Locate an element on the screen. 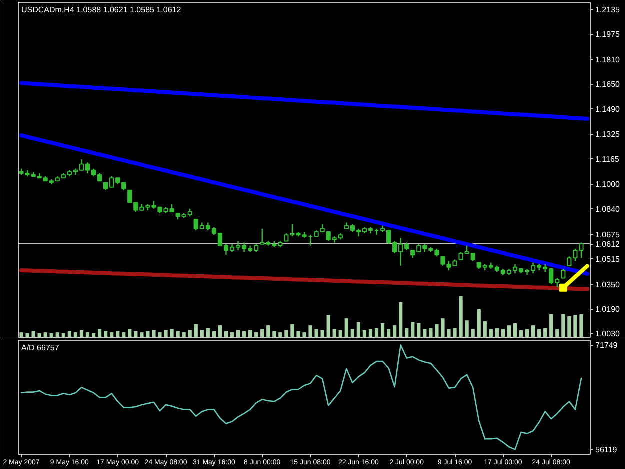 The height and width of the screenshot is (469, 625). y-tick-label: 1.0515 is located at coordinates (608, 259).